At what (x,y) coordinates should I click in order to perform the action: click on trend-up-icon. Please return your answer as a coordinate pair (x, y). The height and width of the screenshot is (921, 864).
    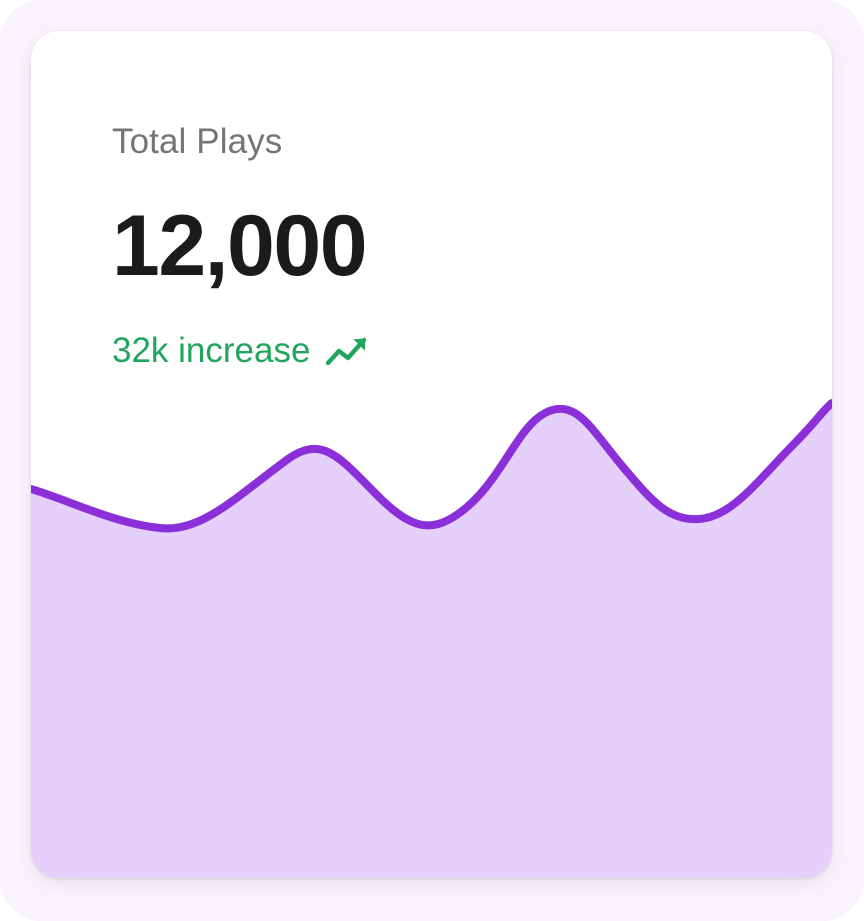
    Looking at the image, I should click on (348, 351).